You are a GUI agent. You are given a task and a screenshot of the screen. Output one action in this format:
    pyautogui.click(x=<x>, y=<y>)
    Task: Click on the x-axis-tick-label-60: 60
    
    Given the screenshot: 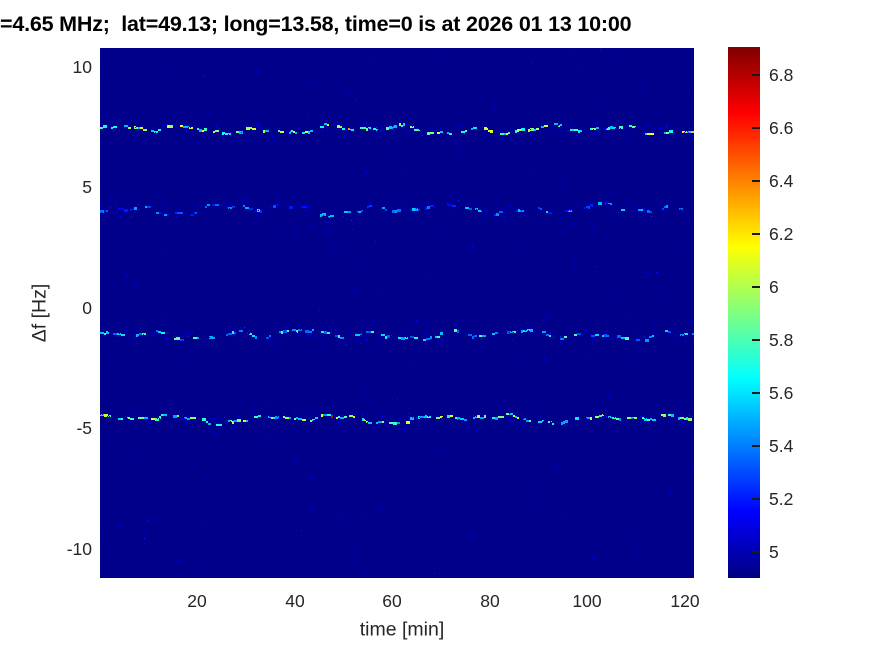 What is the action you would take?
    pyautogui.click(x=392, y=601)
    